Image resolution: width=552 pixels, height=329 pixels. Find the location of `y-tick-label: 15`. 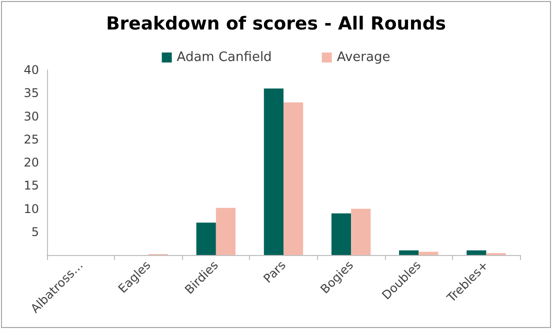

y-tick-label: 15 is located at coordinates (31, 185).